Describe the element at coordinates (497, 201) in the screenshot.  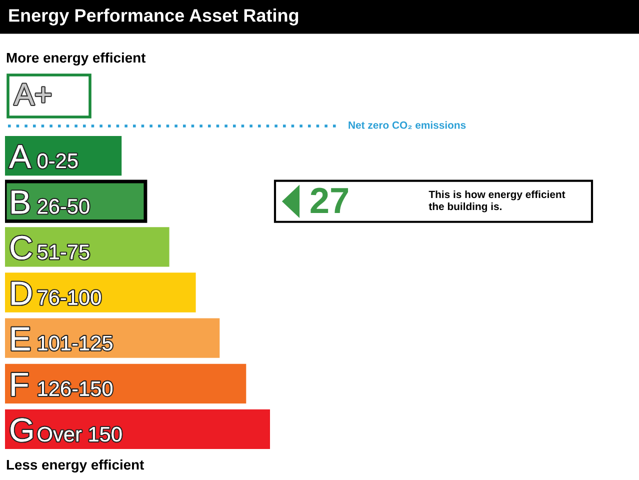
I see `text: This is how energy efficient the building is.` at that location.